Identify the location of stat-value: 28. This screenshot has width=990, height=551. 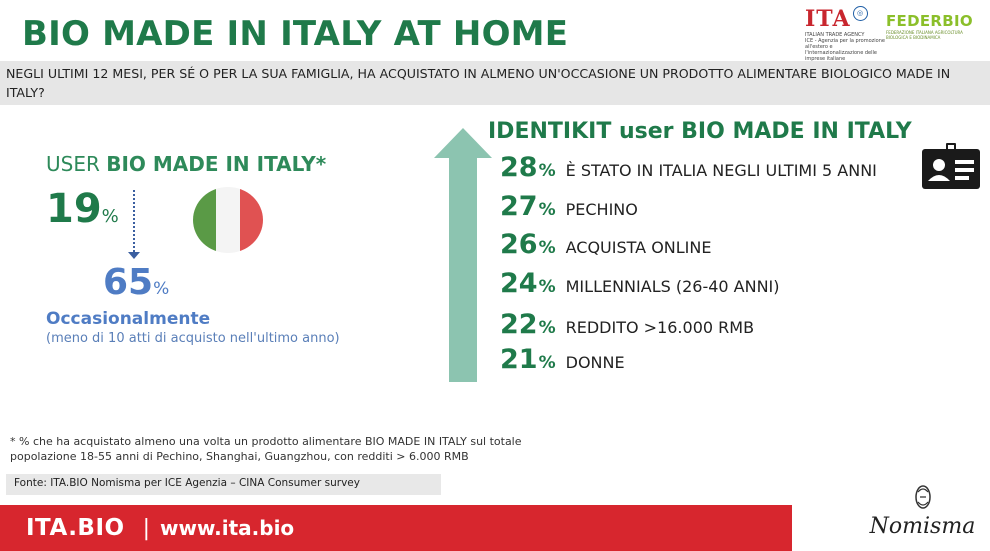
(519, 167).